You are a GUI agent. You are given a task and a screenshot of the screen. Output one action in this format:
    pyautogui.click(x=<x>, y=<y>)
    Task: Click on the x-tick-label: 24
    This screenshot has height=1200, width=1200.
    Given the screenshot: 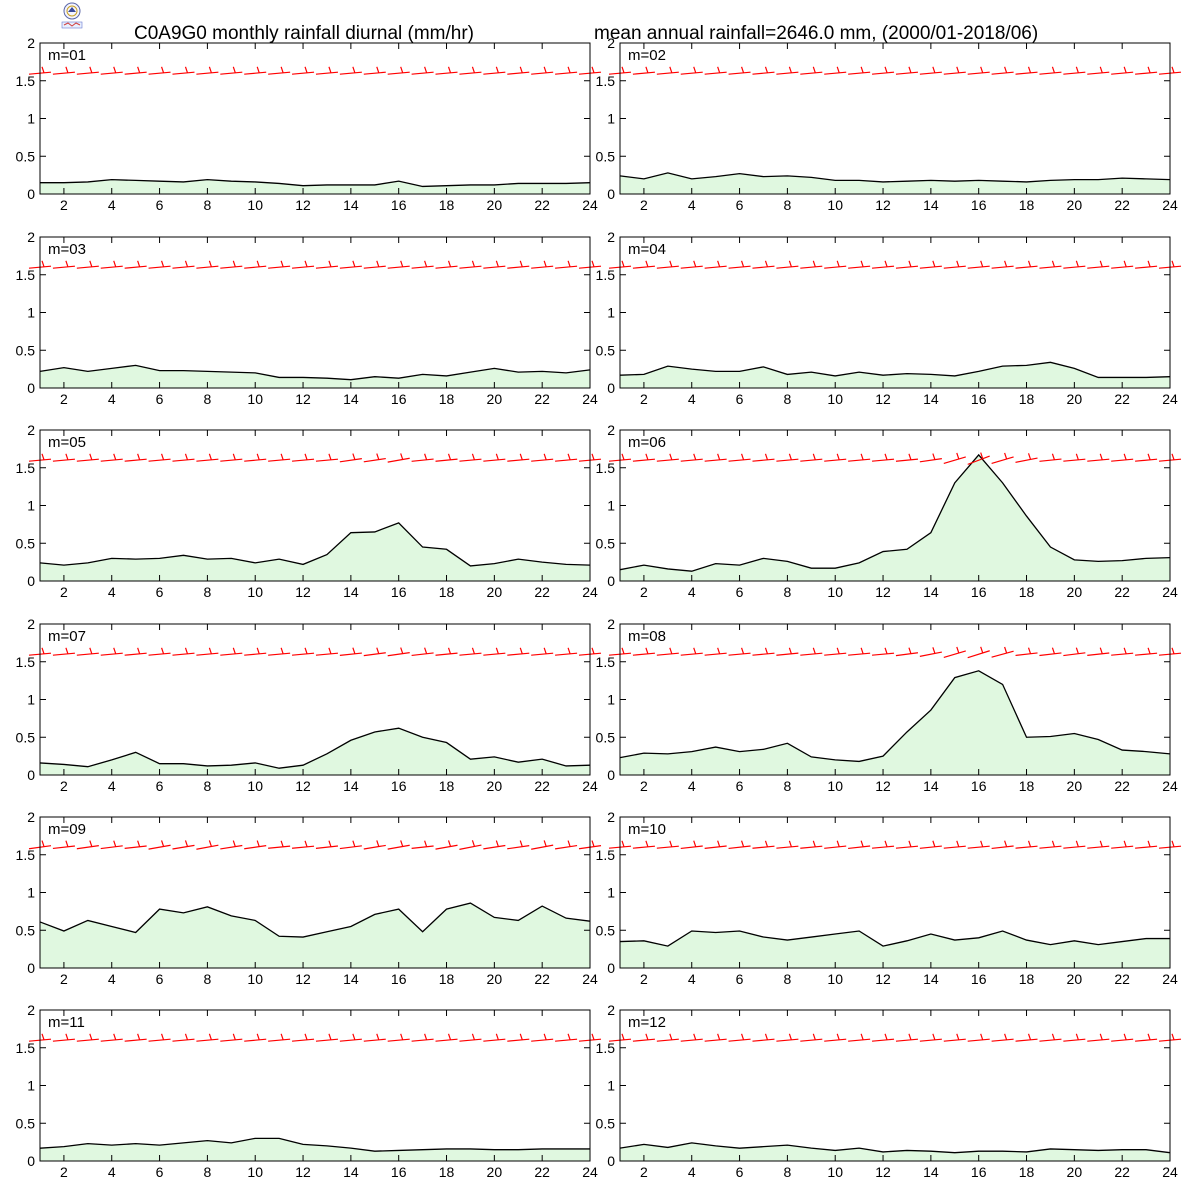 What is the action you would take?
    pyautogui.click(x=1170, y=1172)
    